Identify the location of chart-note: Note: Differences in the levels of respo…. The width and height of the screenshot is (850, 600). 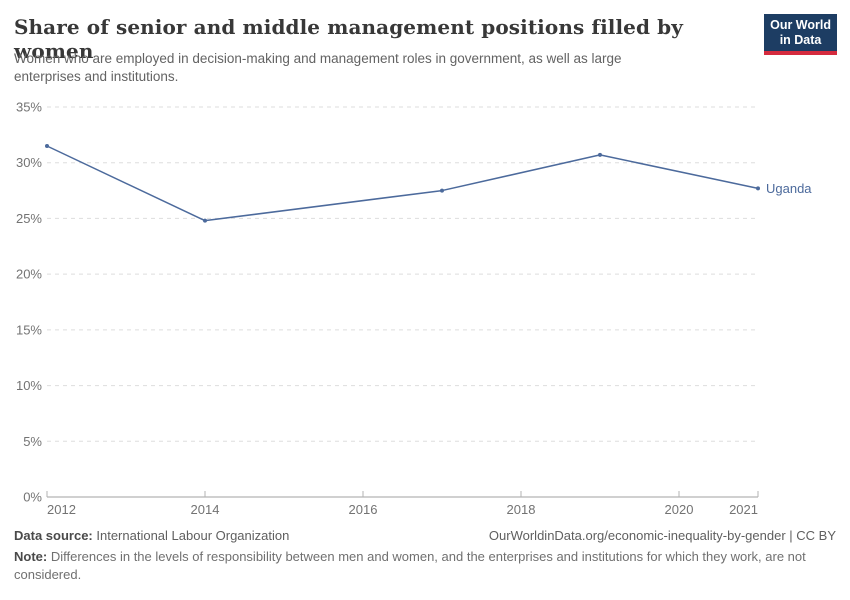
(425, 566).